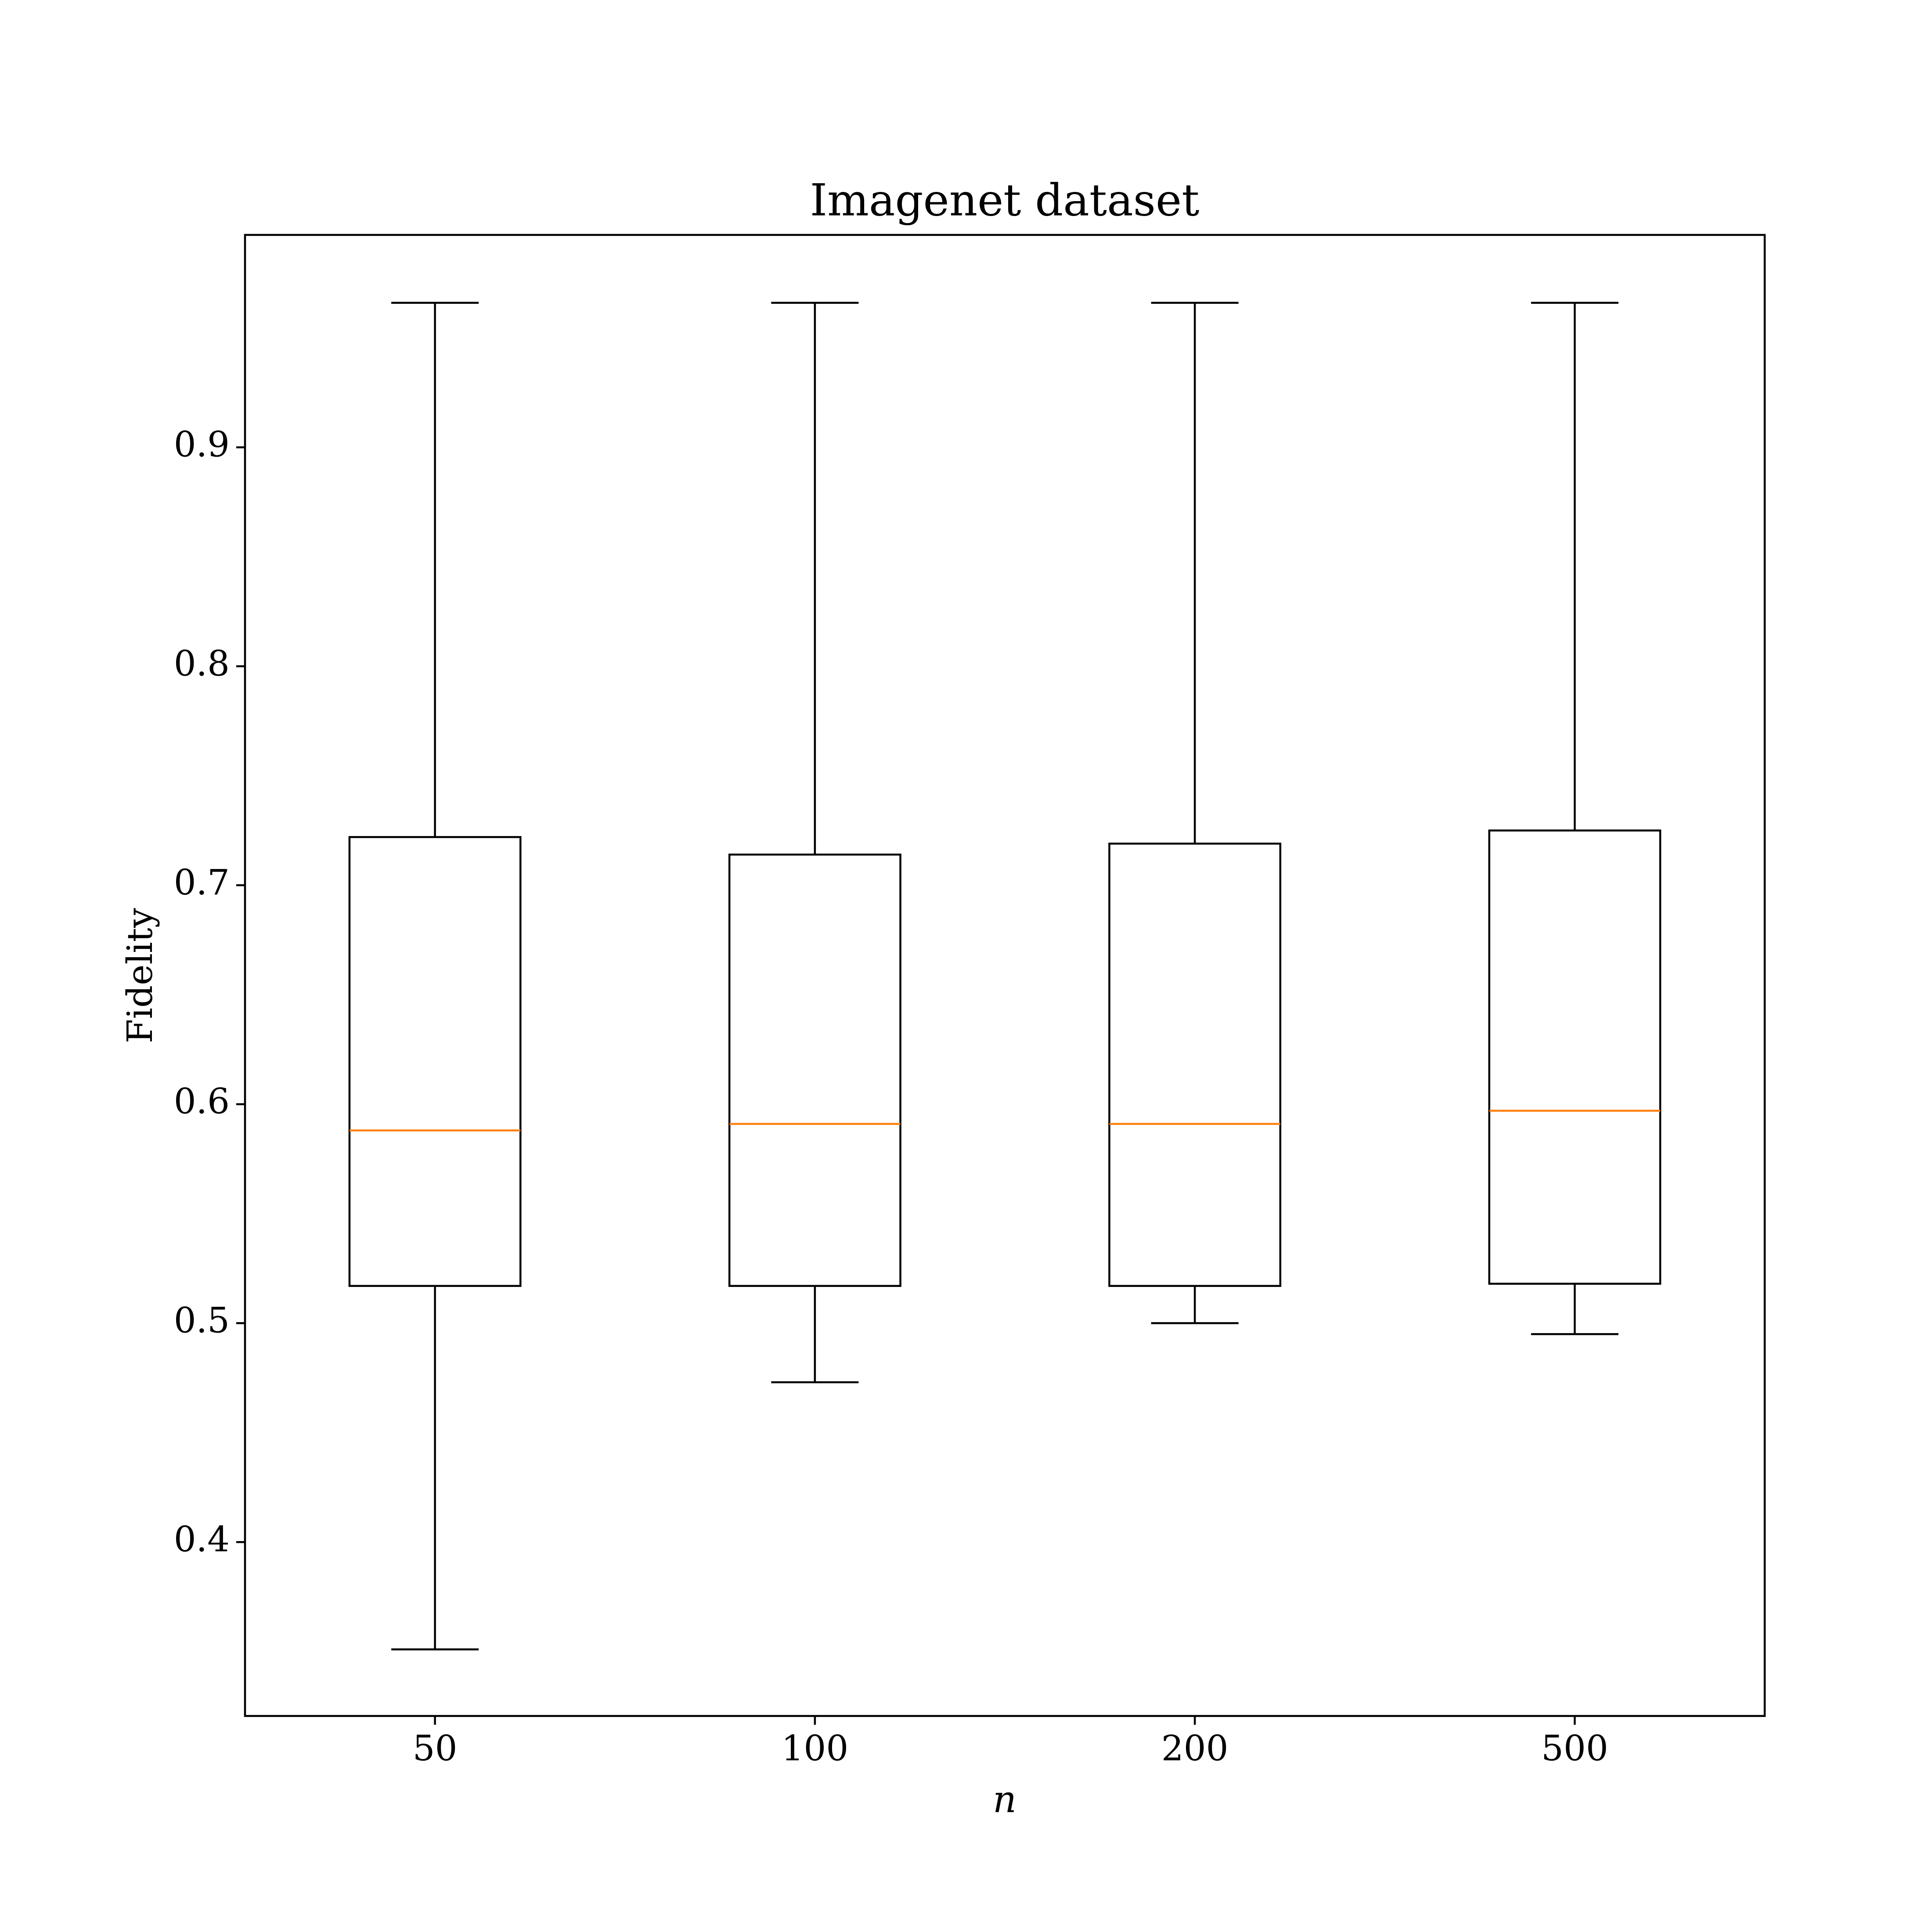 The image size is (1932, 1932). I want to click on y-tick-label: 0.4, so click(202, 1540).